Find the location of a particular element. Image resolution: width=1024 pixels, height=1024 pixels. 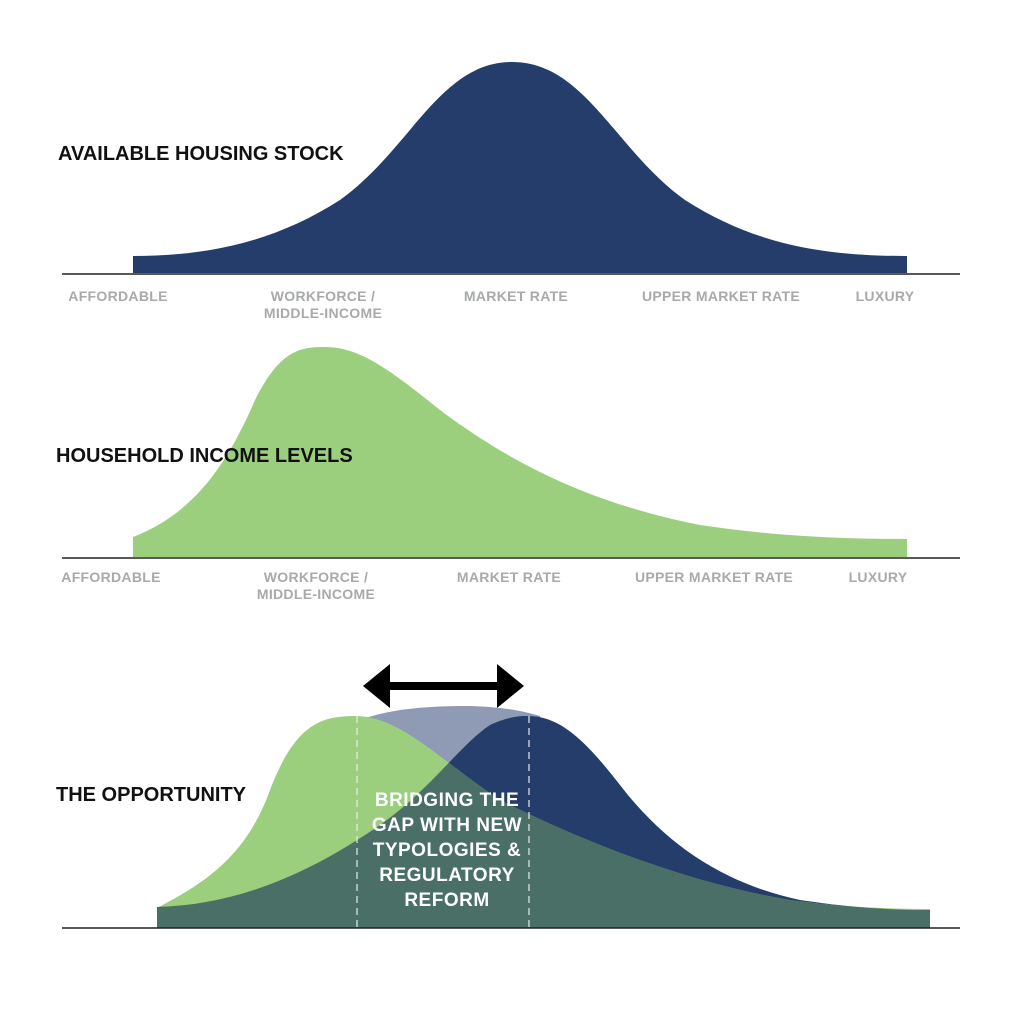

income-levels-title: HOUSEHOLD INCOME LEVELS is located at coordinates (204, 456).